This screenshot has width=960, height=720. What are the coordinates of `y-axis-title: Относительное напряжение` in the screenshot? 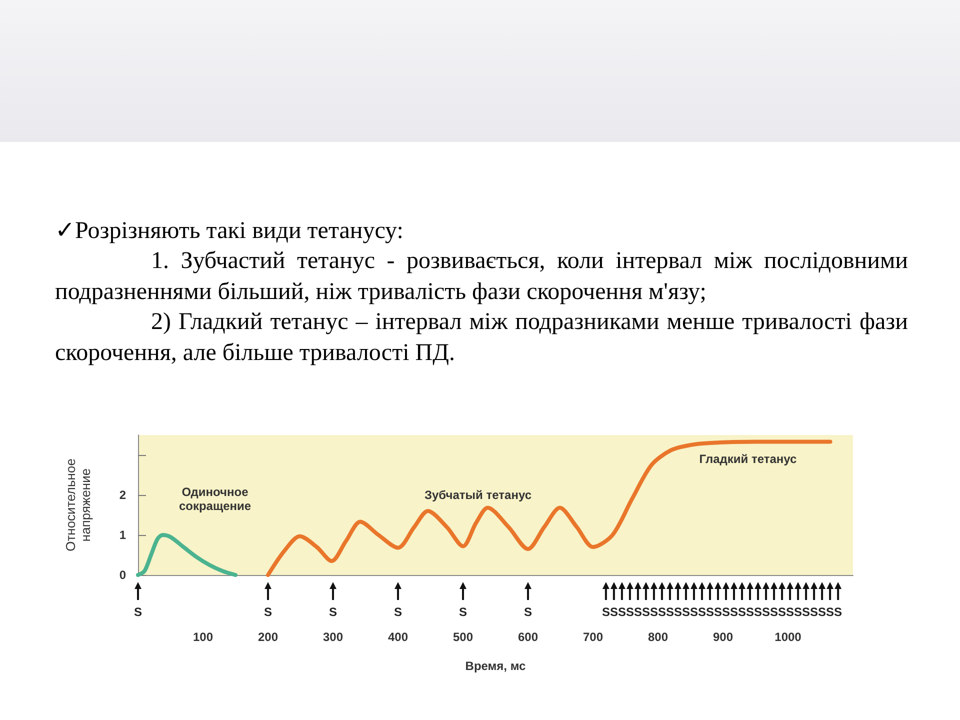 It's located at (78, 505).